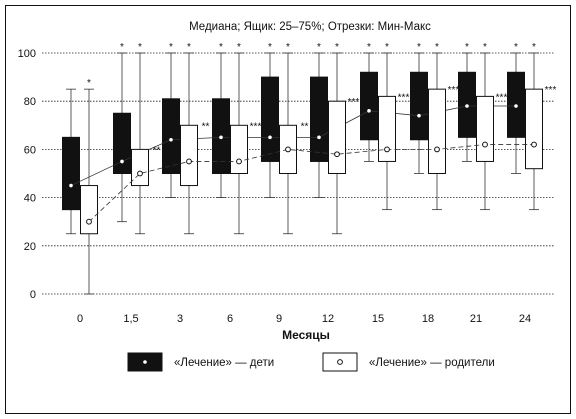 This screenshot has width=576, height=419. What do you see at coordinates (27, 54) in the screenshot?
I see `y-tick-label: 100` at bounding box center [27, 54].